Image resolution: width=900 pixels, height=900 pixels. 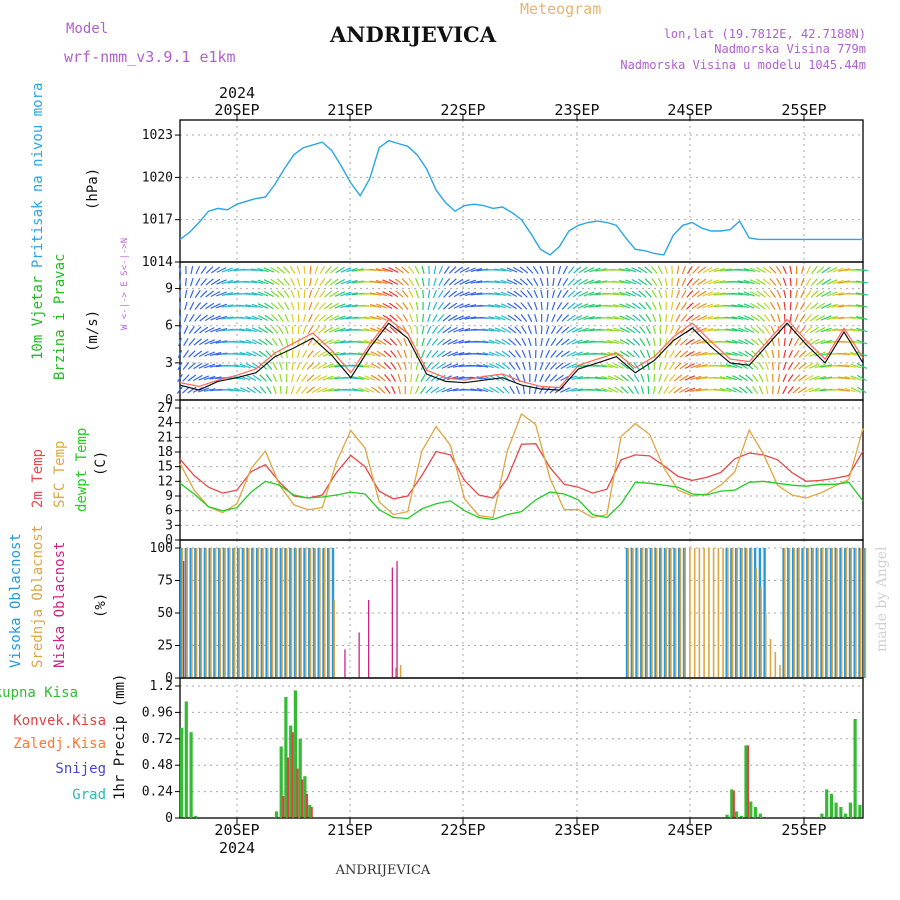 I want to click on wind-unit: (m/s), so click(x=93, y=331).